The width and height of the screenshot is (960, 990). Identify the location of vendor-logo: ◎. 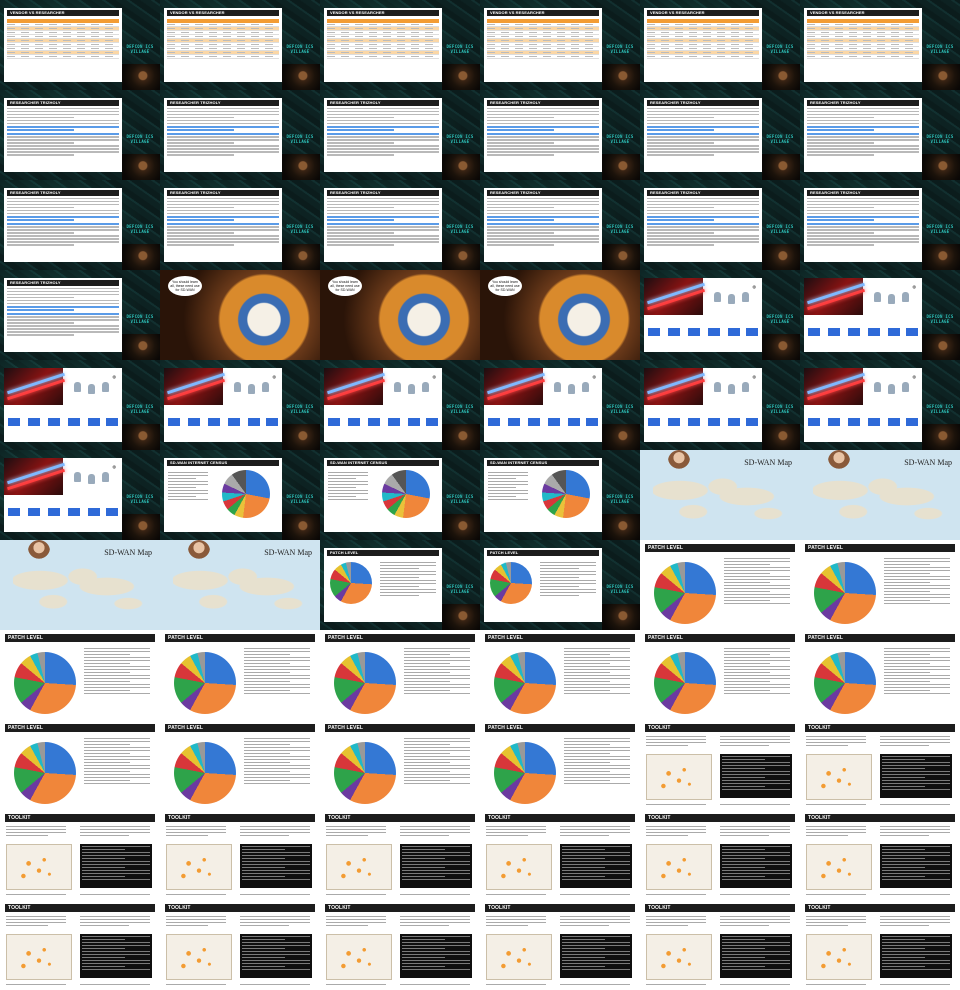
(434, 376).